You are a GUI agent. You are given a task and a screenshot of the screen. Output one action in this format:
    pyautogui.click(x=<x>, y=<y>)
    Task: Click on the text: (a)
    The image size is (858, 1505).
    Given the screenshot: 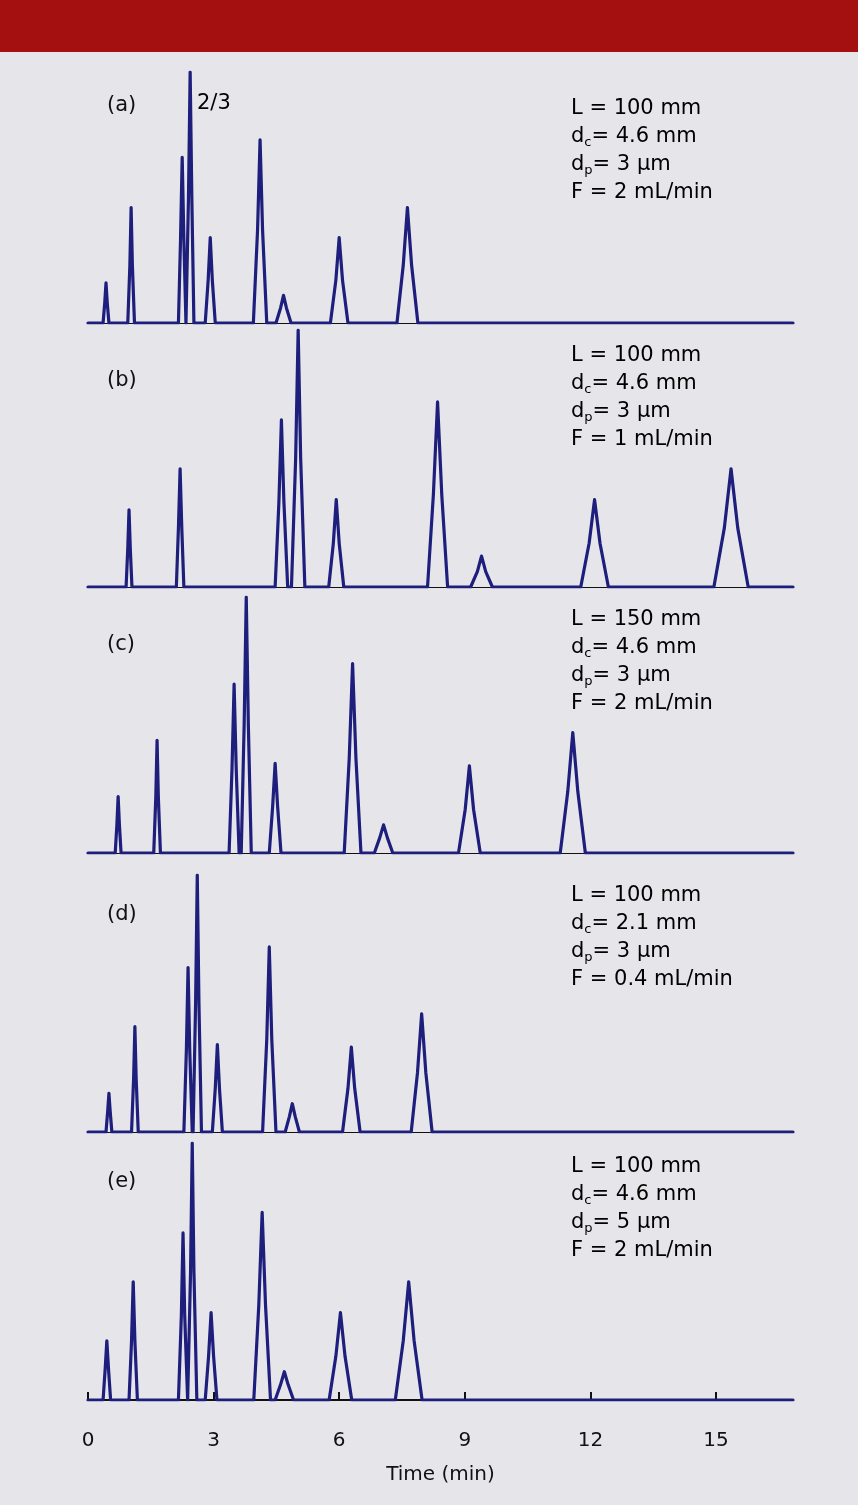 What is the action you would take?
    pyautogui.click(x=122, y=103)
    